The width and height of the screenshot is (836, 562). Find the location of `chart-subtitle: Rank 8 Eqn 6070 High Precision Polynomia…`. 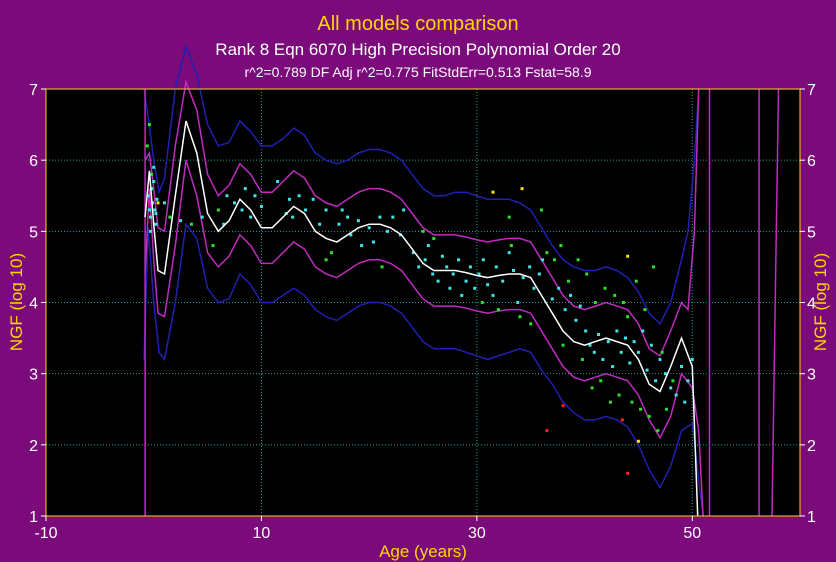

chart-subtitle: Rank 8 Eqn 6070 High Precision Polynomia… is located at coordinates (417, 49).